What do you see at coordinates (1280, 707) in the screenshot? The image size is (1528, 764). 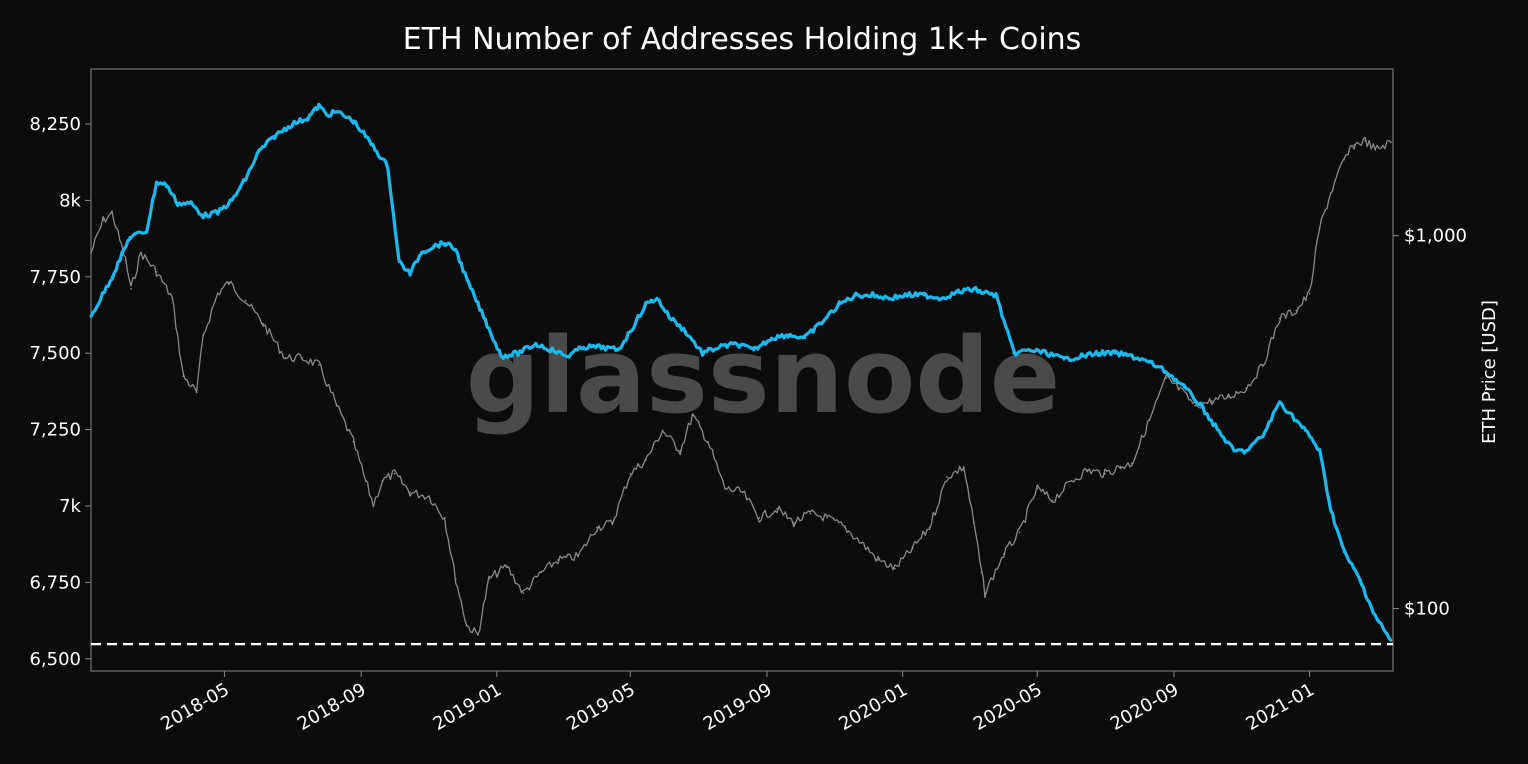 I see `x-tick-label: 2021-01` at bounding box center [1280, 707].